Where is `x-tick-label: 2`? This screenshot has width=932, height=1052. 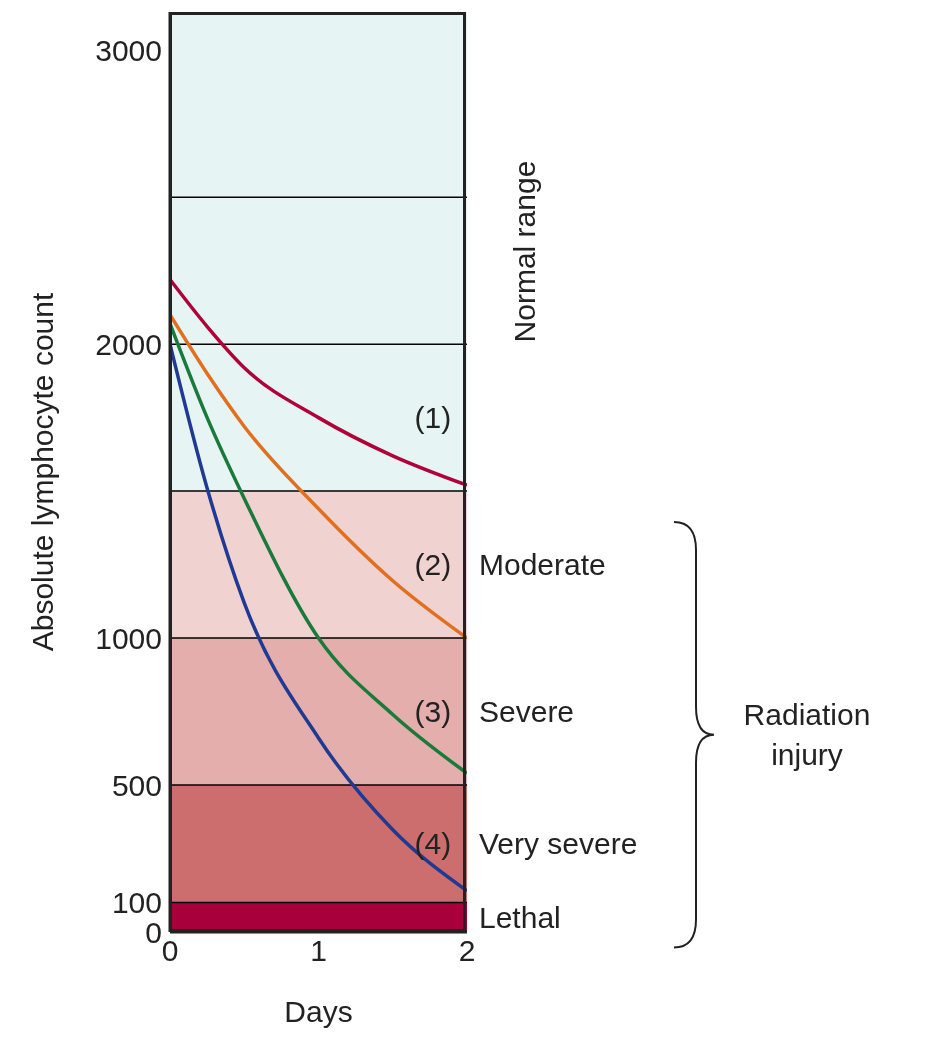
x-tick-label: 2 is located at coordinates (467, 951).